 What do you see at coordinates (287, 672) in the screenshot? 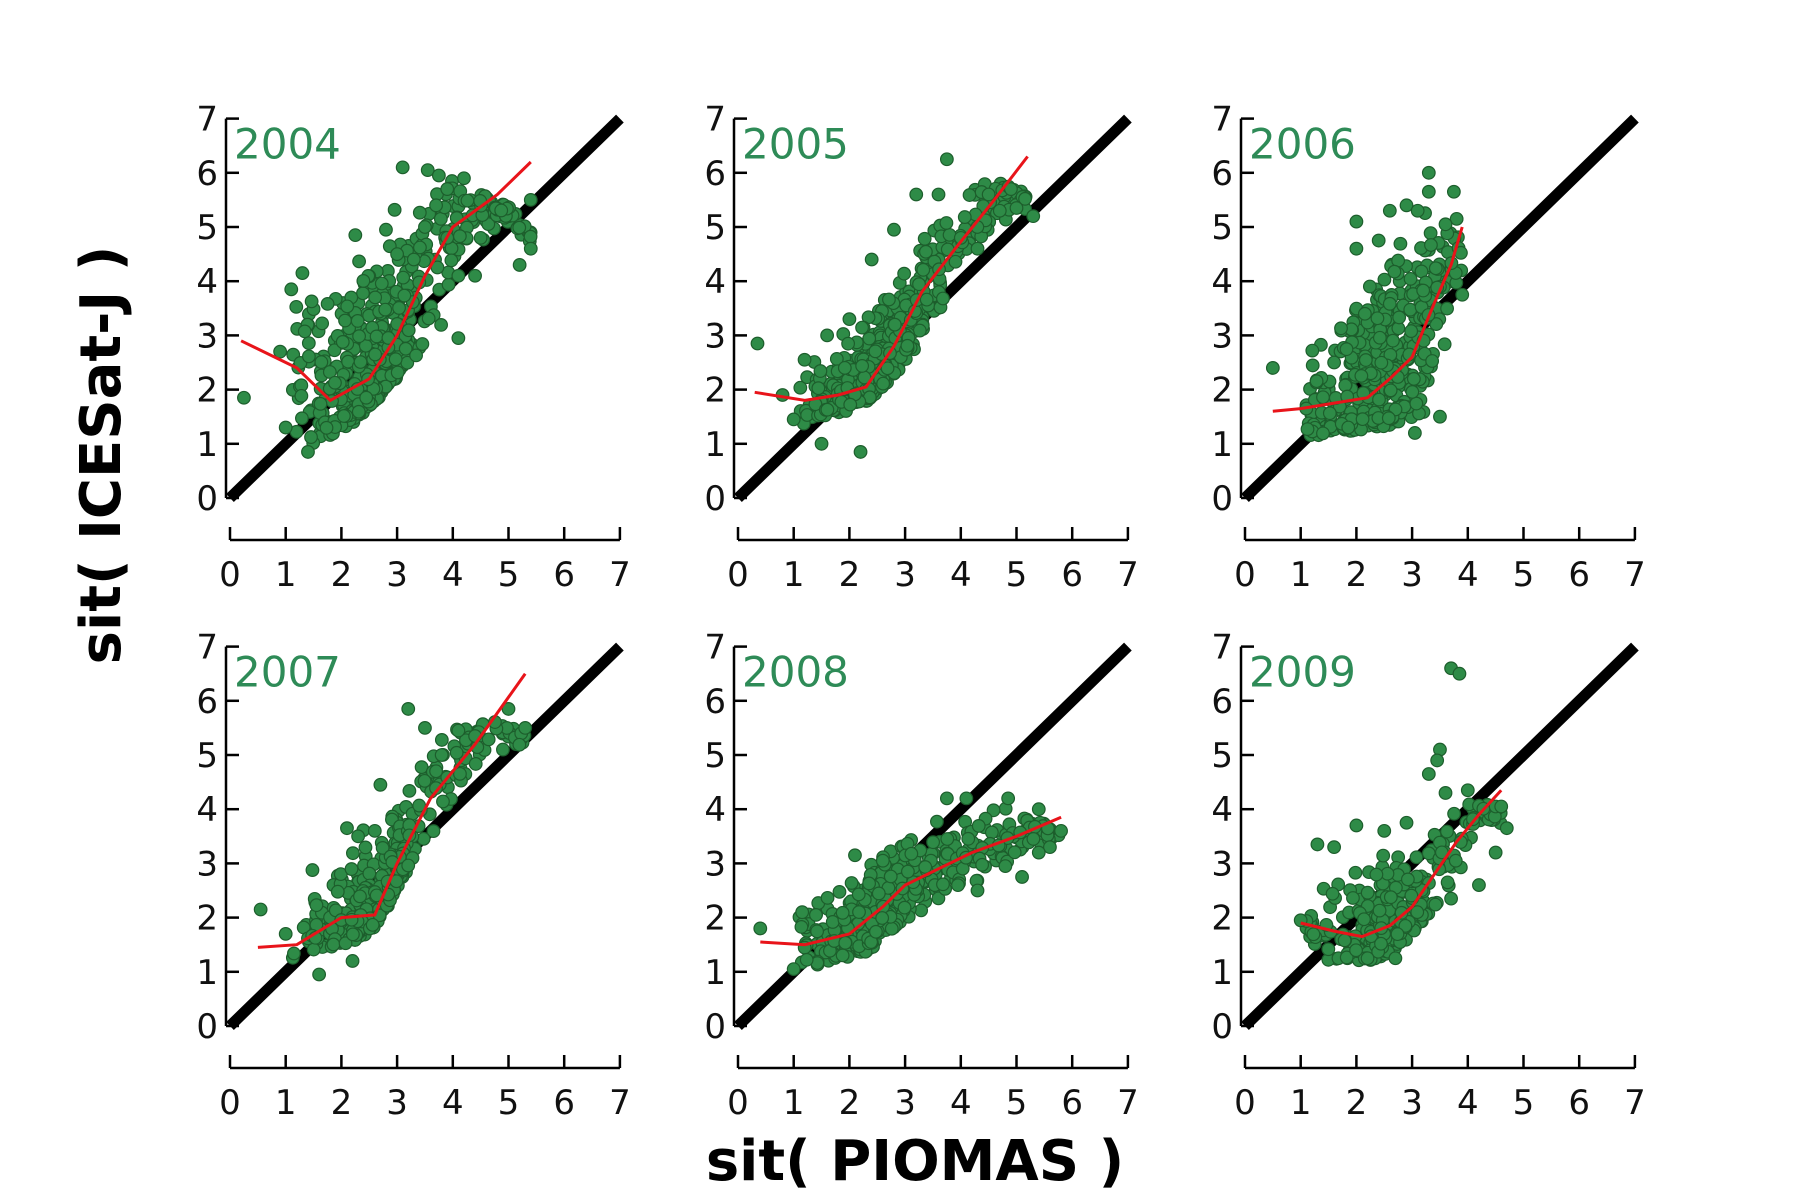
I see `panel-title: 2007` at bounding box center [287, 672].